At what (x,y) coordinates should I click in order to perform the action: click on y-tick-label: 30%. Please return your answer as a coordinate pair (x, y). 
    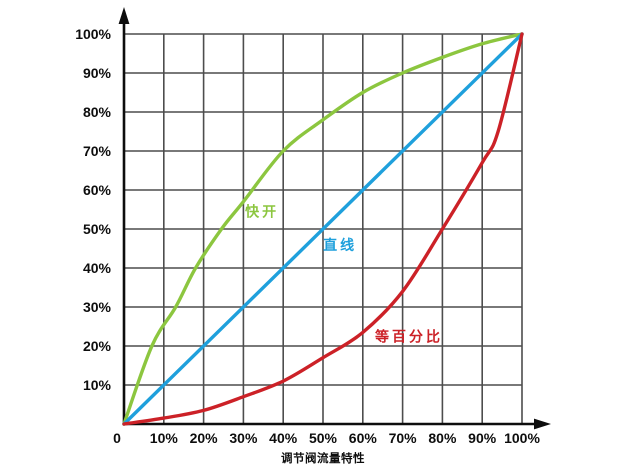
    Looking at the image, I should click on (97, 307).